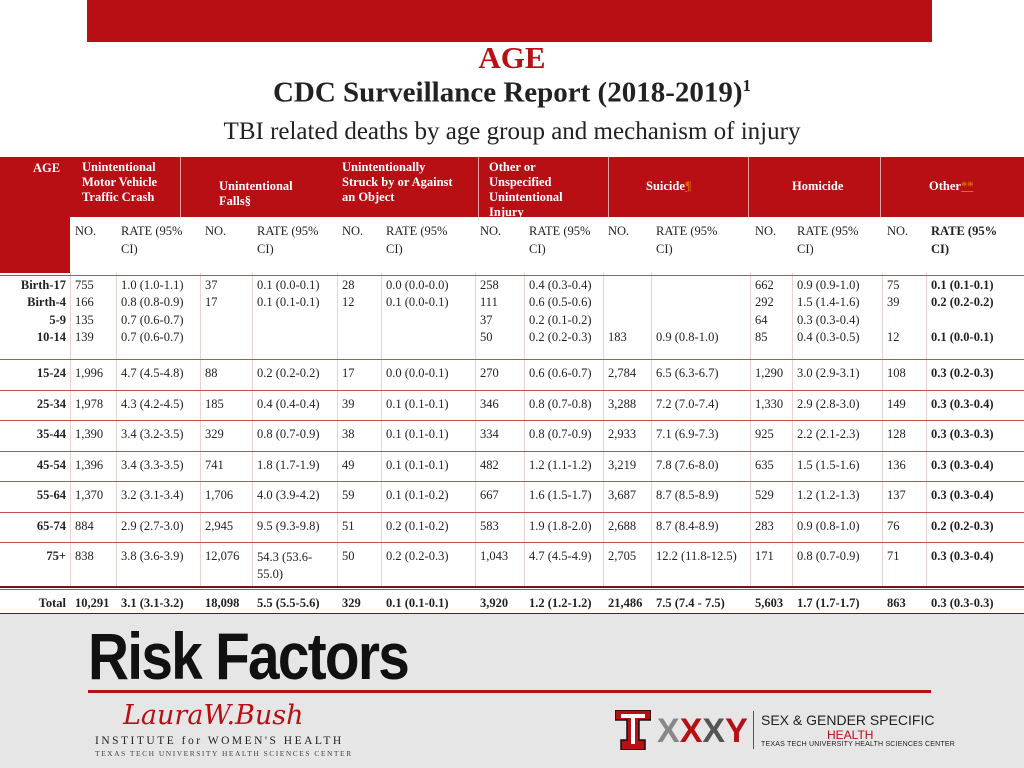 The width and height of the screenshot is (1024, 768). What do you see at coordinates (288, 603) in the screenshot?
I see `rate-cell: 5.5 (5.5-5.6)` at bounding box center [288, 603].